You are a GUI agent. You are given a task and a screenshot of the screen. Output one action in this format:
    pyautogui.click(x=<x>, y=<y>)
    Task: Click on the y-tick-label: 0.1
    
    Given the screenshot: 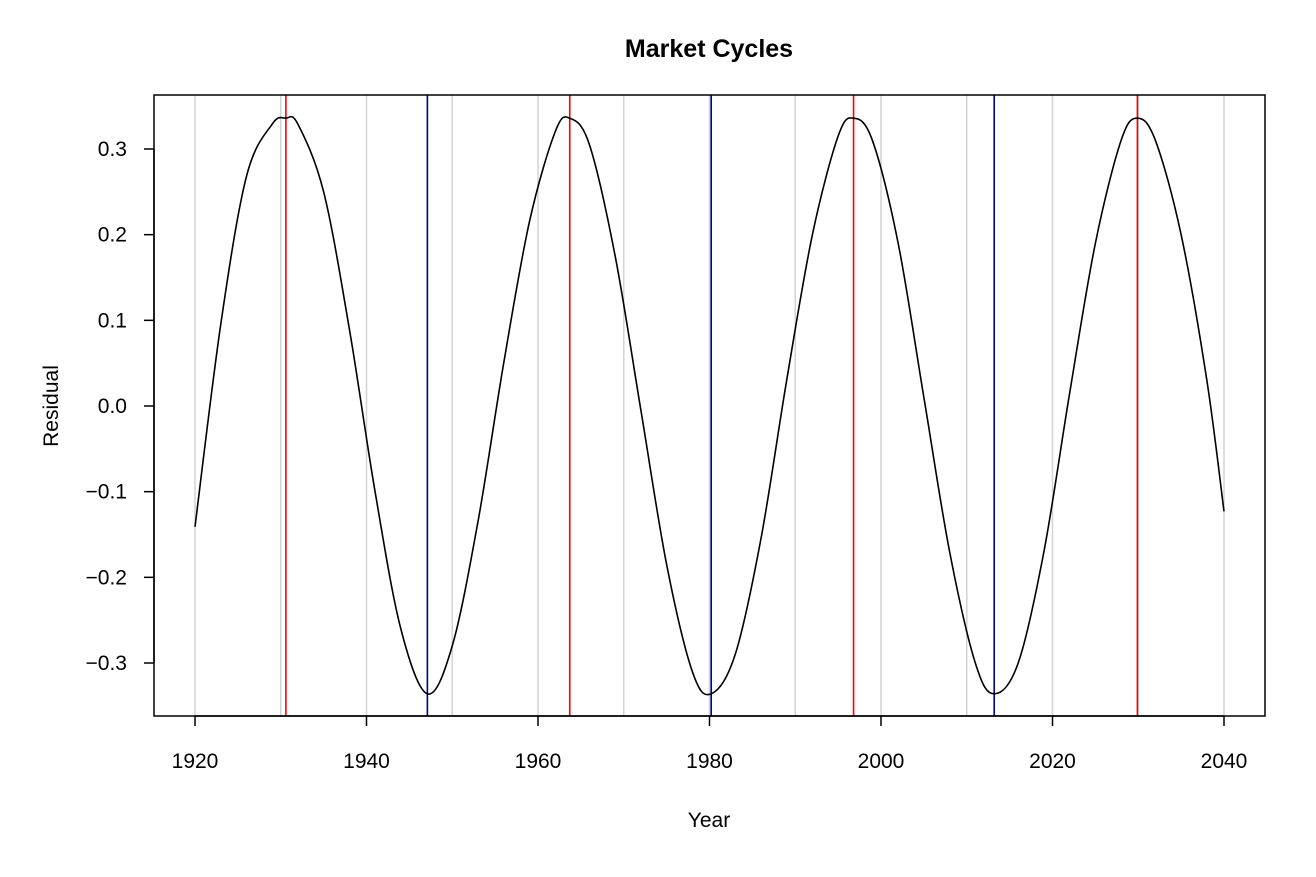 What is the action you would take?
    pyautogui.click(x=112, y=320)
    